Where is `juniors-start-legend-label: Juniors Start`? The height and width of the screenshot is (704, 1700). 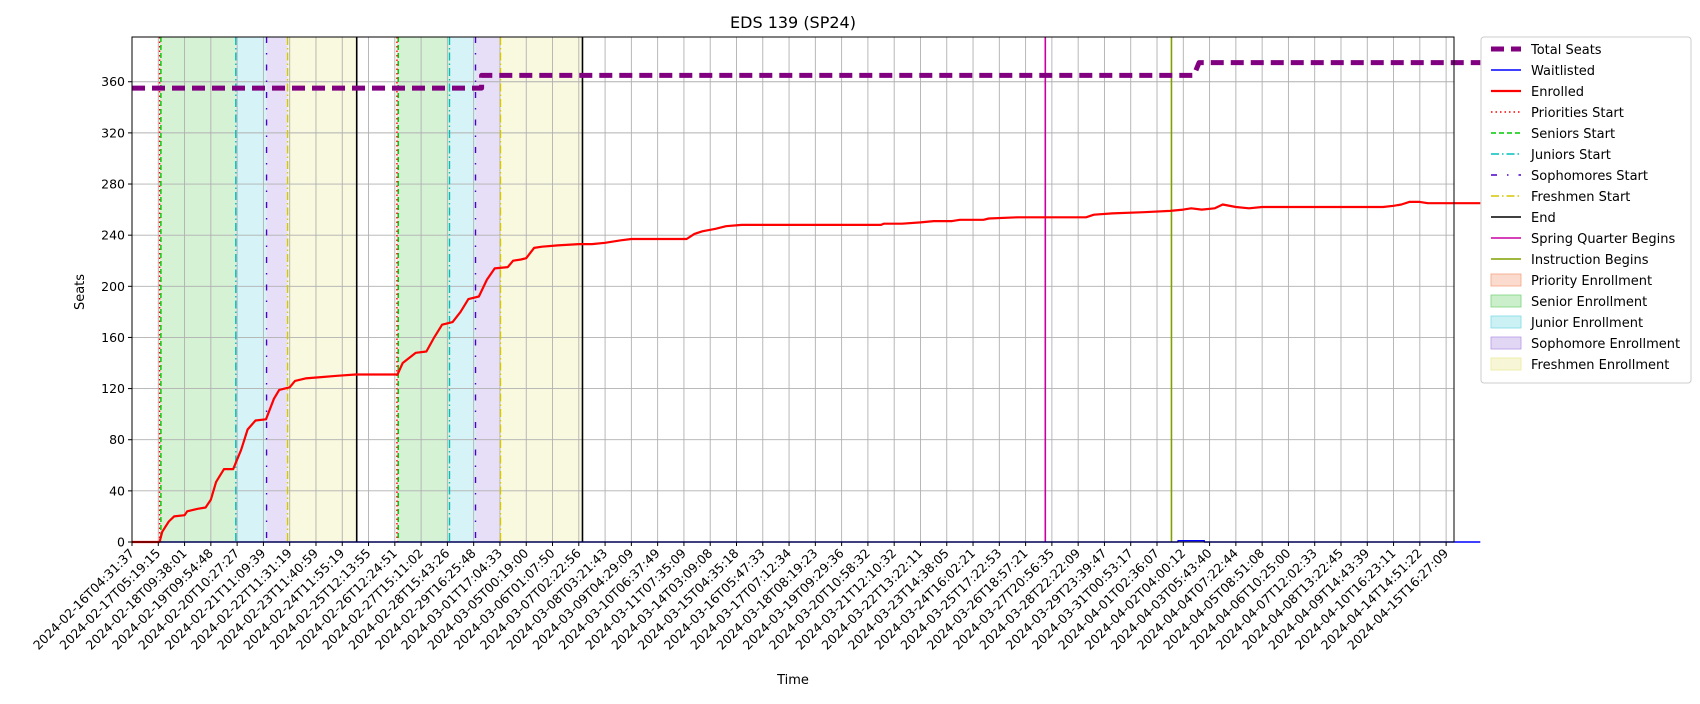
juniors-start-legend-label: Juniors Start is located at coordinates (1570, 155).